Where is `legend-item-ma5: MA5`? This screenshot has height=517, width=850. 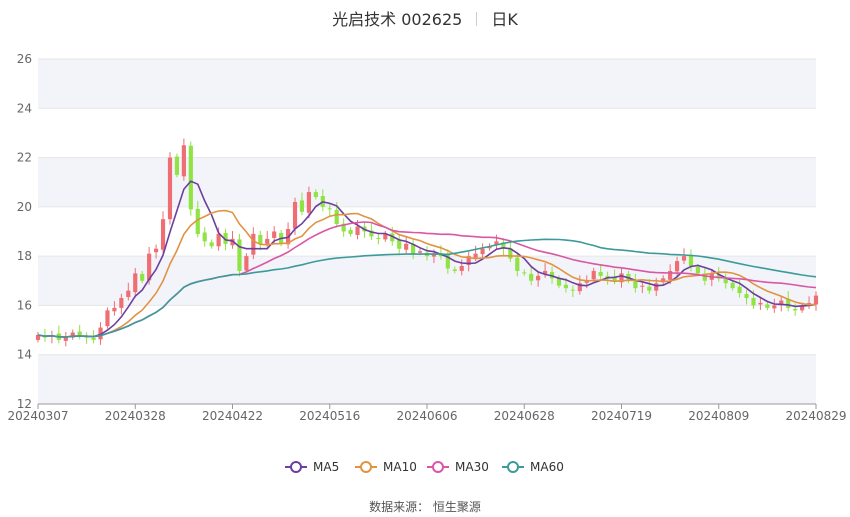 legend-item-ma5: MA5 is located at coordinates (312, 467).